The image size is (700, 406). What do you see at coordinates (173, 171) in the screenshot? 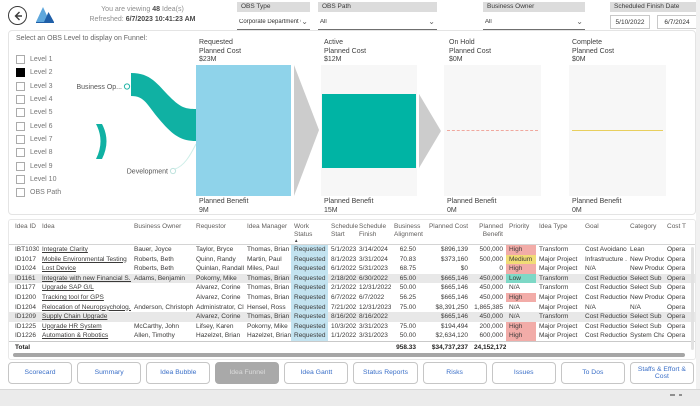
I see `sankey-node-development` at bounding box center [173, 171].